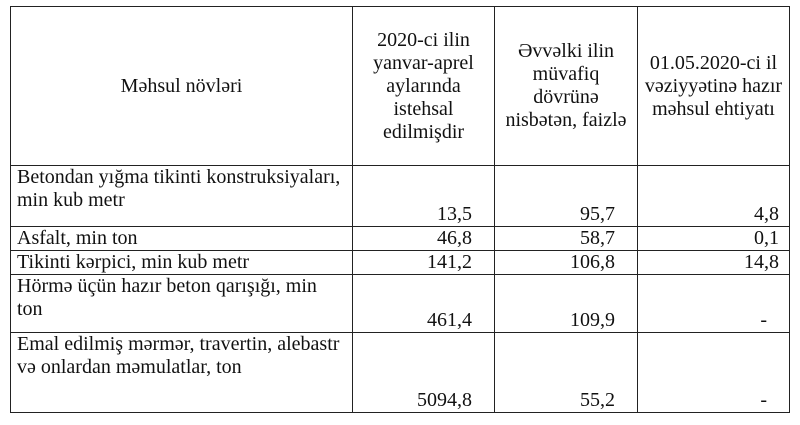 This screenshot has width=800, height=425. Describe the element at coordinates (713, 262) in the screenshot. I see `stock-value: 14,8` at that location.